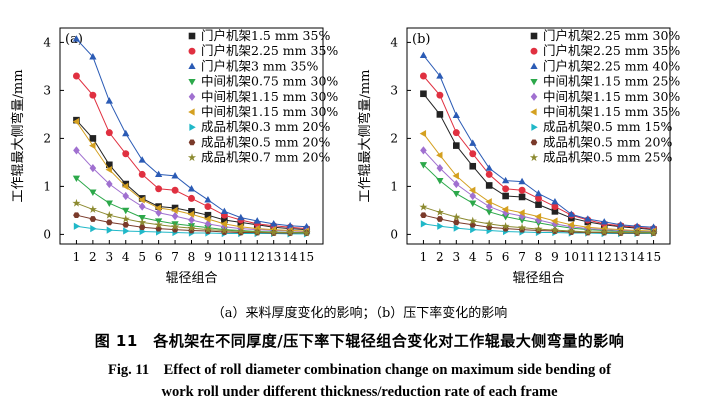  What do you see at coordinates (489, 257) in the screenshot?
I see `x-tick-label: 5` at bounding box center [489, 257].